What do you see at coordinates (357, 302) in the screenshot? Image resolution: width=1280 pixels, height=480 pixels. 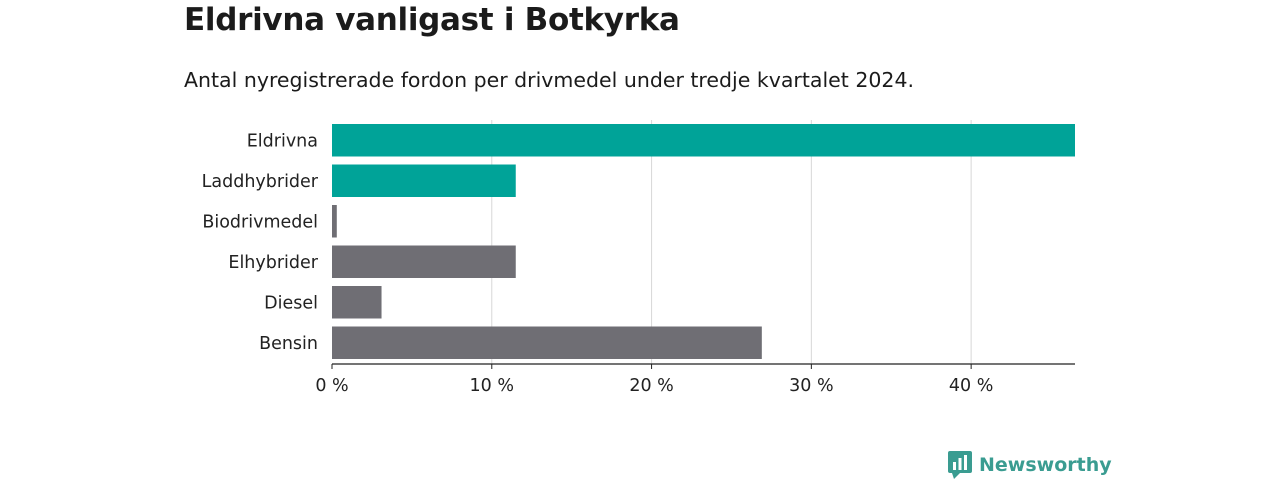 I see `bar-diesel` at bounding box center [357, 302].